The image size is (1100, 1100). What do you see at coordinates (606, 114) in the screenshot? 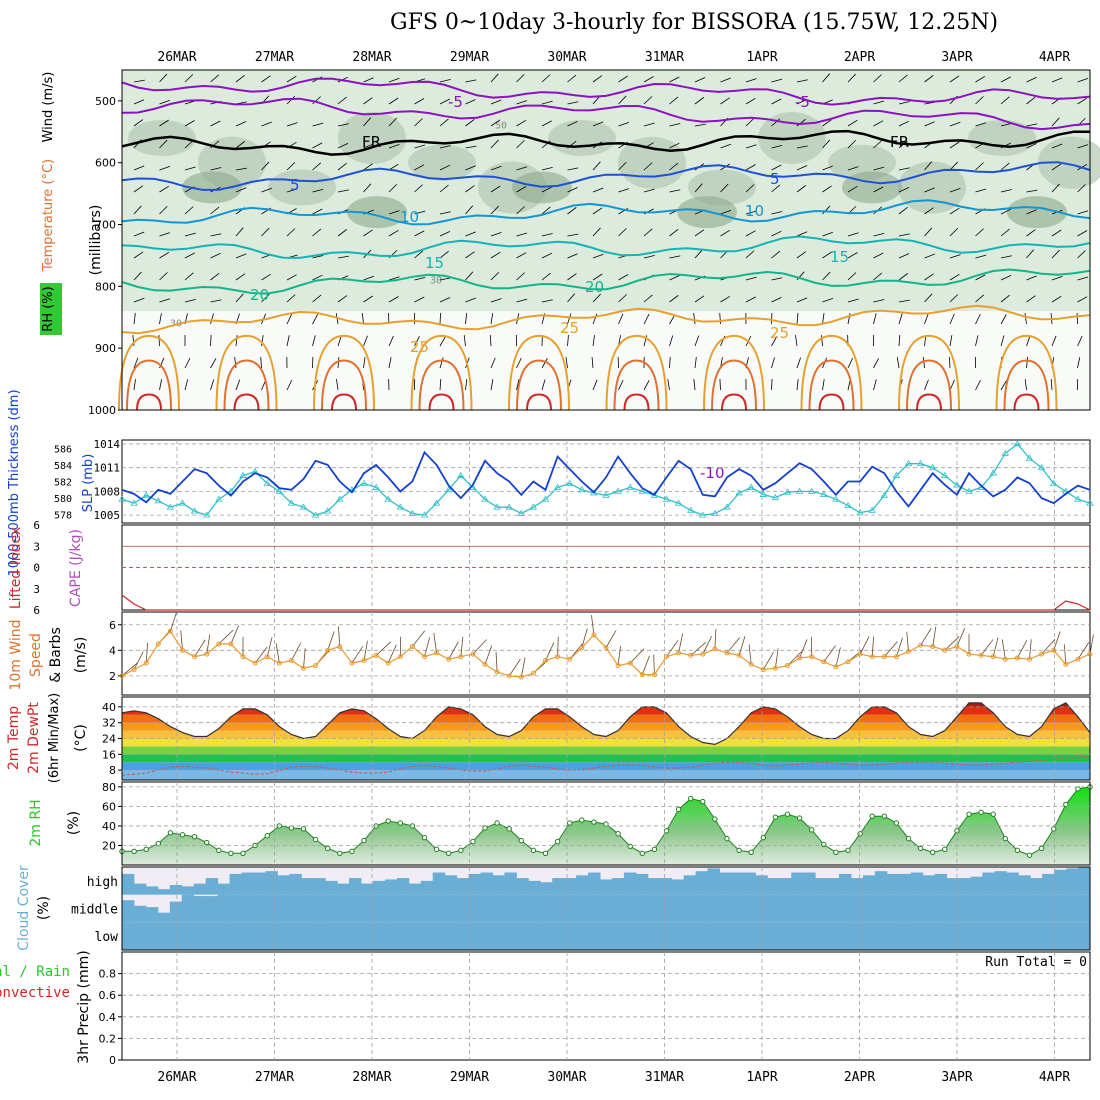
I see `isotherm-line` at bounding box center [606, 114].